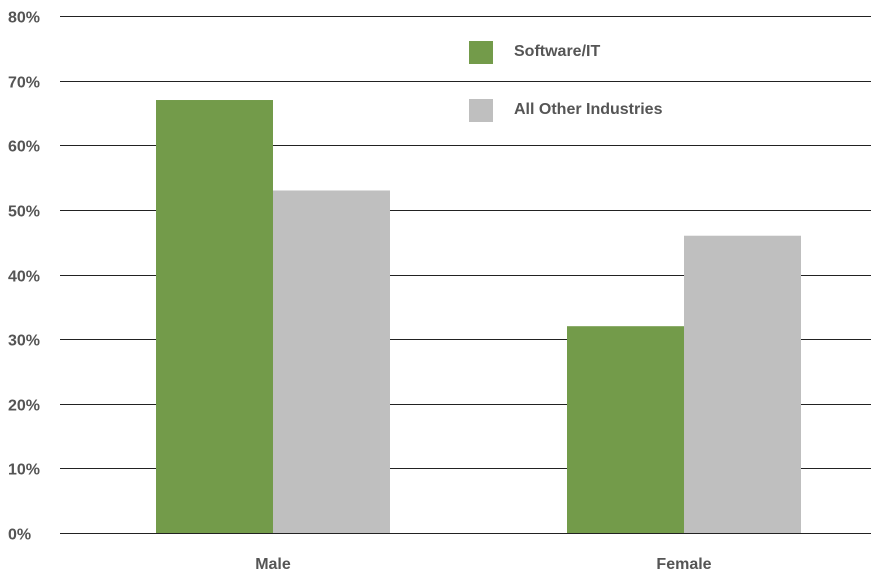 The width and height of the screenshot is (871, 576). What do you see at coordinates (24, 147) in the screenshot?
I see `y-tick-label: 60%` at bounding box center [24, 147].